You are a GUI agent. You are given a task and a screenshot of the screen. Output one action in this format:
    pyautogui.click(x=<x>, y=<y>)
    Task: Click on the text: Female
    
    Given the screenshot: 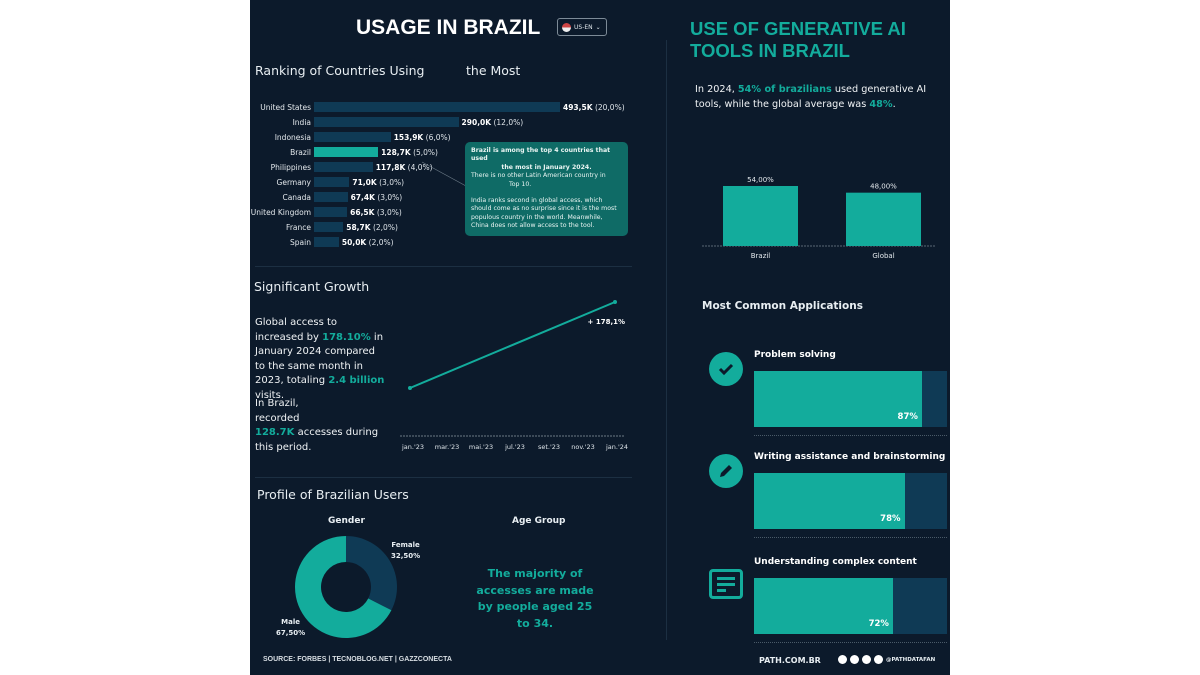 What is the action you would take?
    pyautogui.click(x=405, y=545)
    